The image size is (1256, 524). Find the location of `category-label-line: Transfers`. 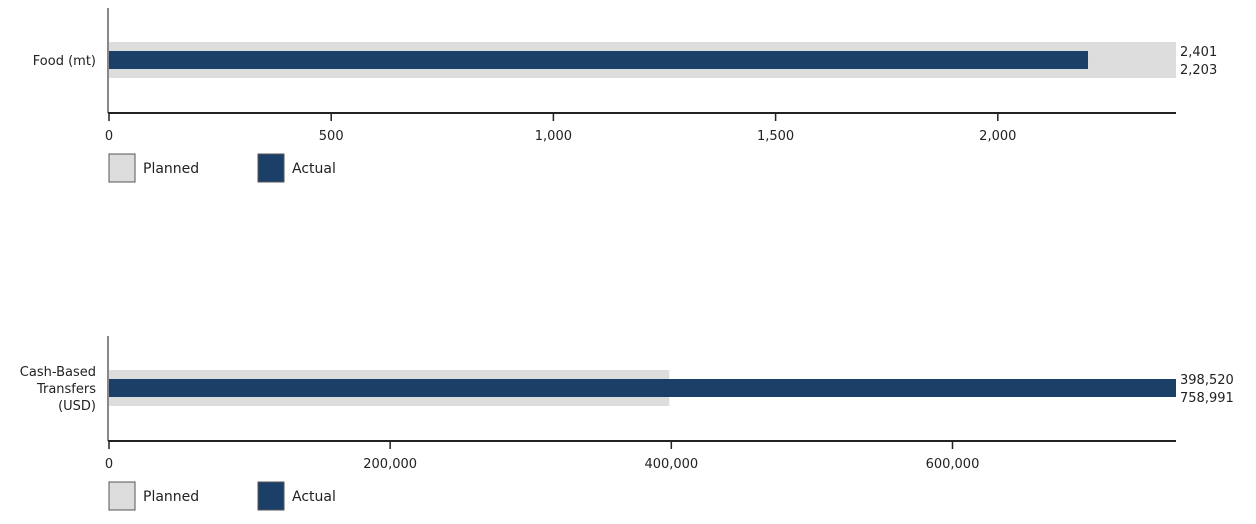

category-label-line: Transfers is located at coordinates (66, 389).